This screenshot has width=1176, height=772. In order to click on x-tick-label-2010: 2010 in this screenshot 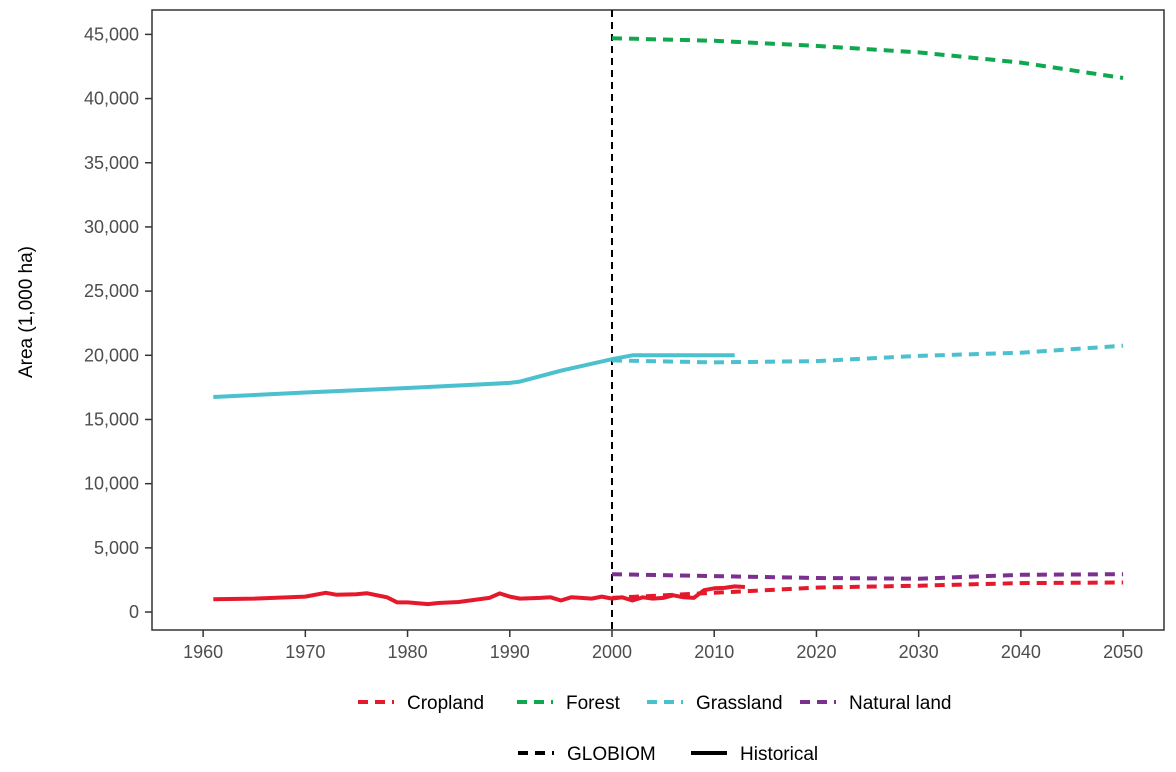, I will do `click(714, 652)`.